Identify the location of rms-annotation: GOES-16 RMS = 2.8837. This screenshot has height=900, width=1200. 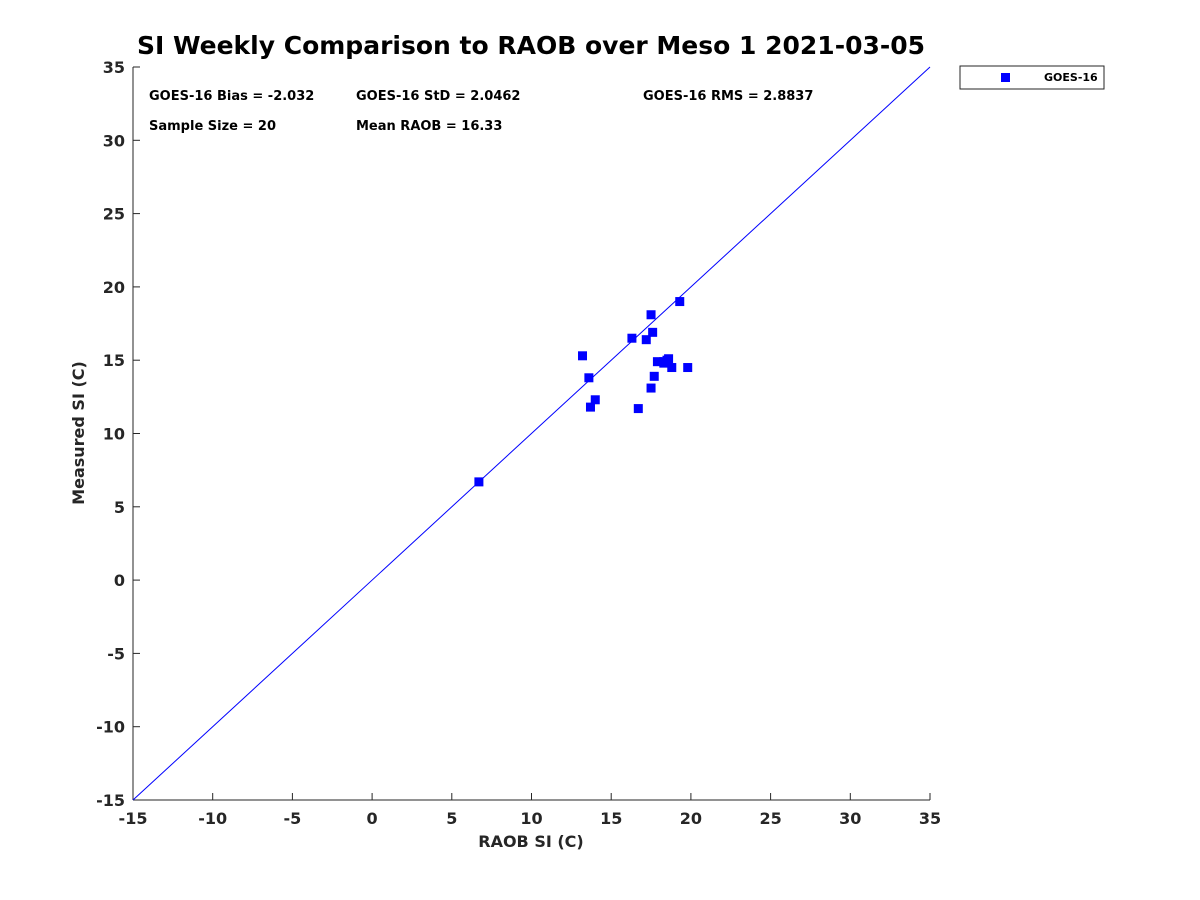
(728, 96).